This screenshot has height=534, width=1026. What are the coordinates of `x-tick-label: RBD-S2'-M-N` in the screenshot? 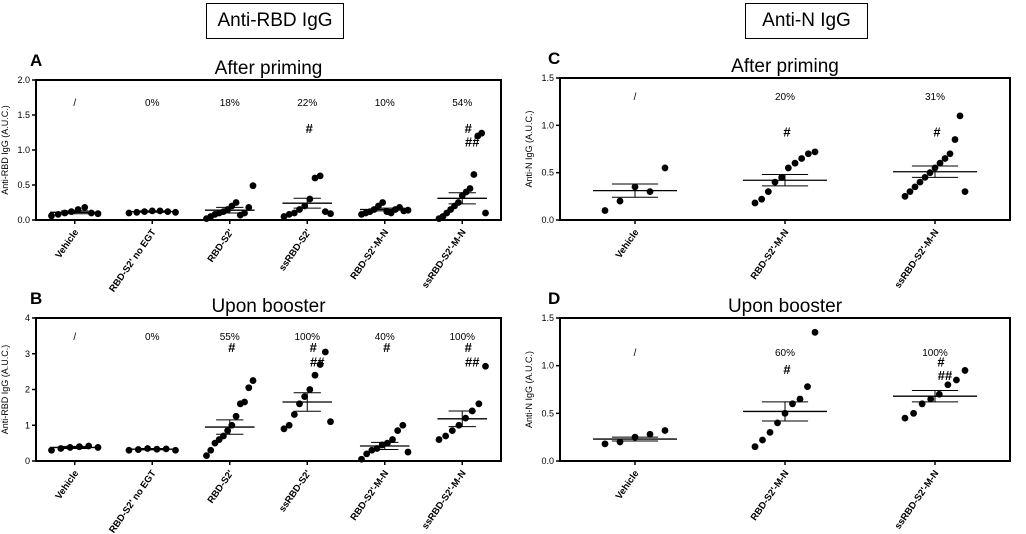 It's located at (370, 495).